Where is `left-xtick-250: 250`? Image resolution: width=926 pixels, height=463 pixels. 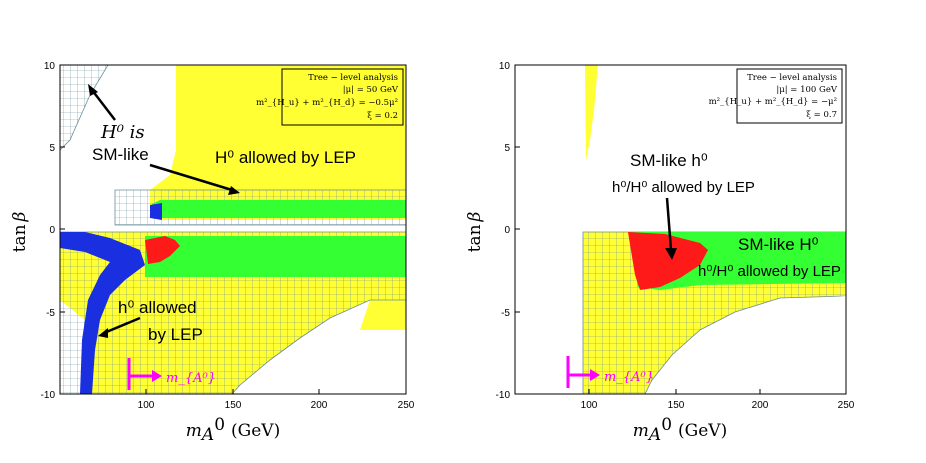 left-xtick-250: 250 is located at coordinates (406, 405).